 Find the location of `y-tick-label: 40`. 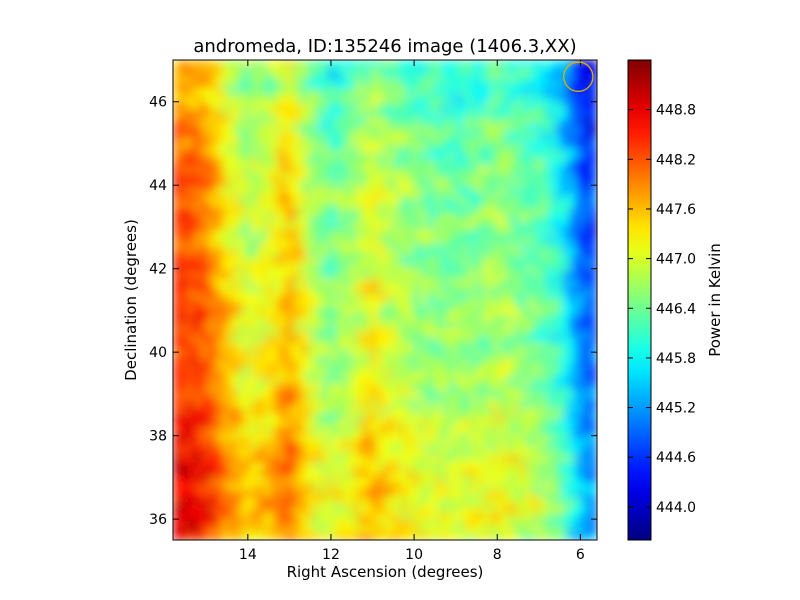

y-tick-label: 40 is located at coordinates (158, 353).